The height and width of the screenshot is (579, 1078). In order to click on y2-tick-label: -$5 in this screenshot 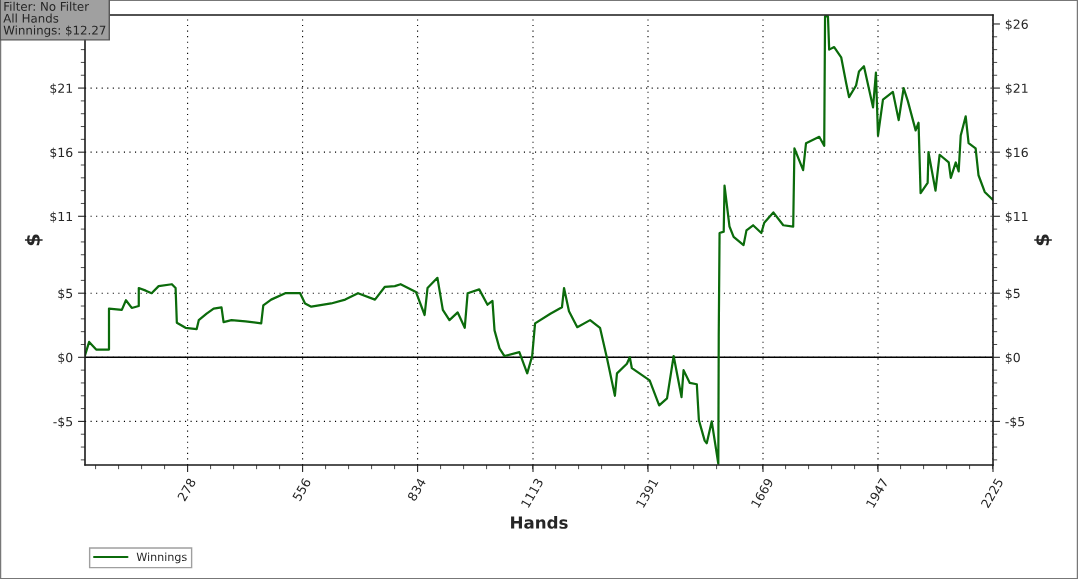, I will do `click(1015, 422)`.